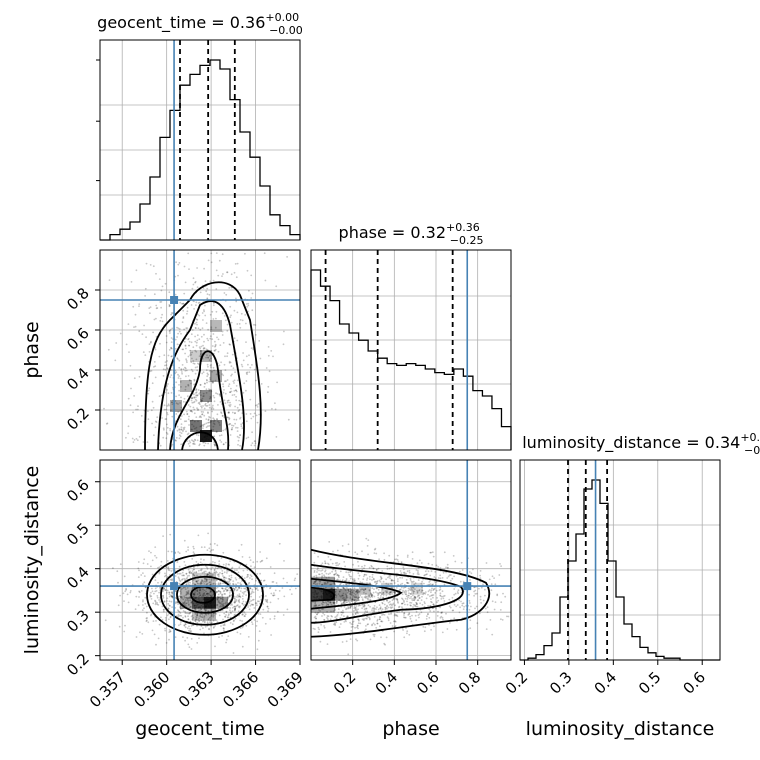 This screenshot has width=760, height=760. Describe the element at coordinates (750, 437) in the screenshot. I see `title-sup: +0.05` at that location.